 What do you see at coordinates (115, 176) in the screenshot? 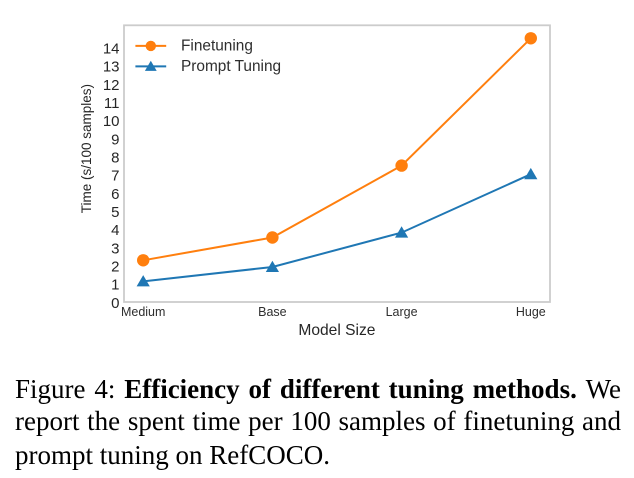
I see `svg-text: 7` at bounding box center [115, 176].